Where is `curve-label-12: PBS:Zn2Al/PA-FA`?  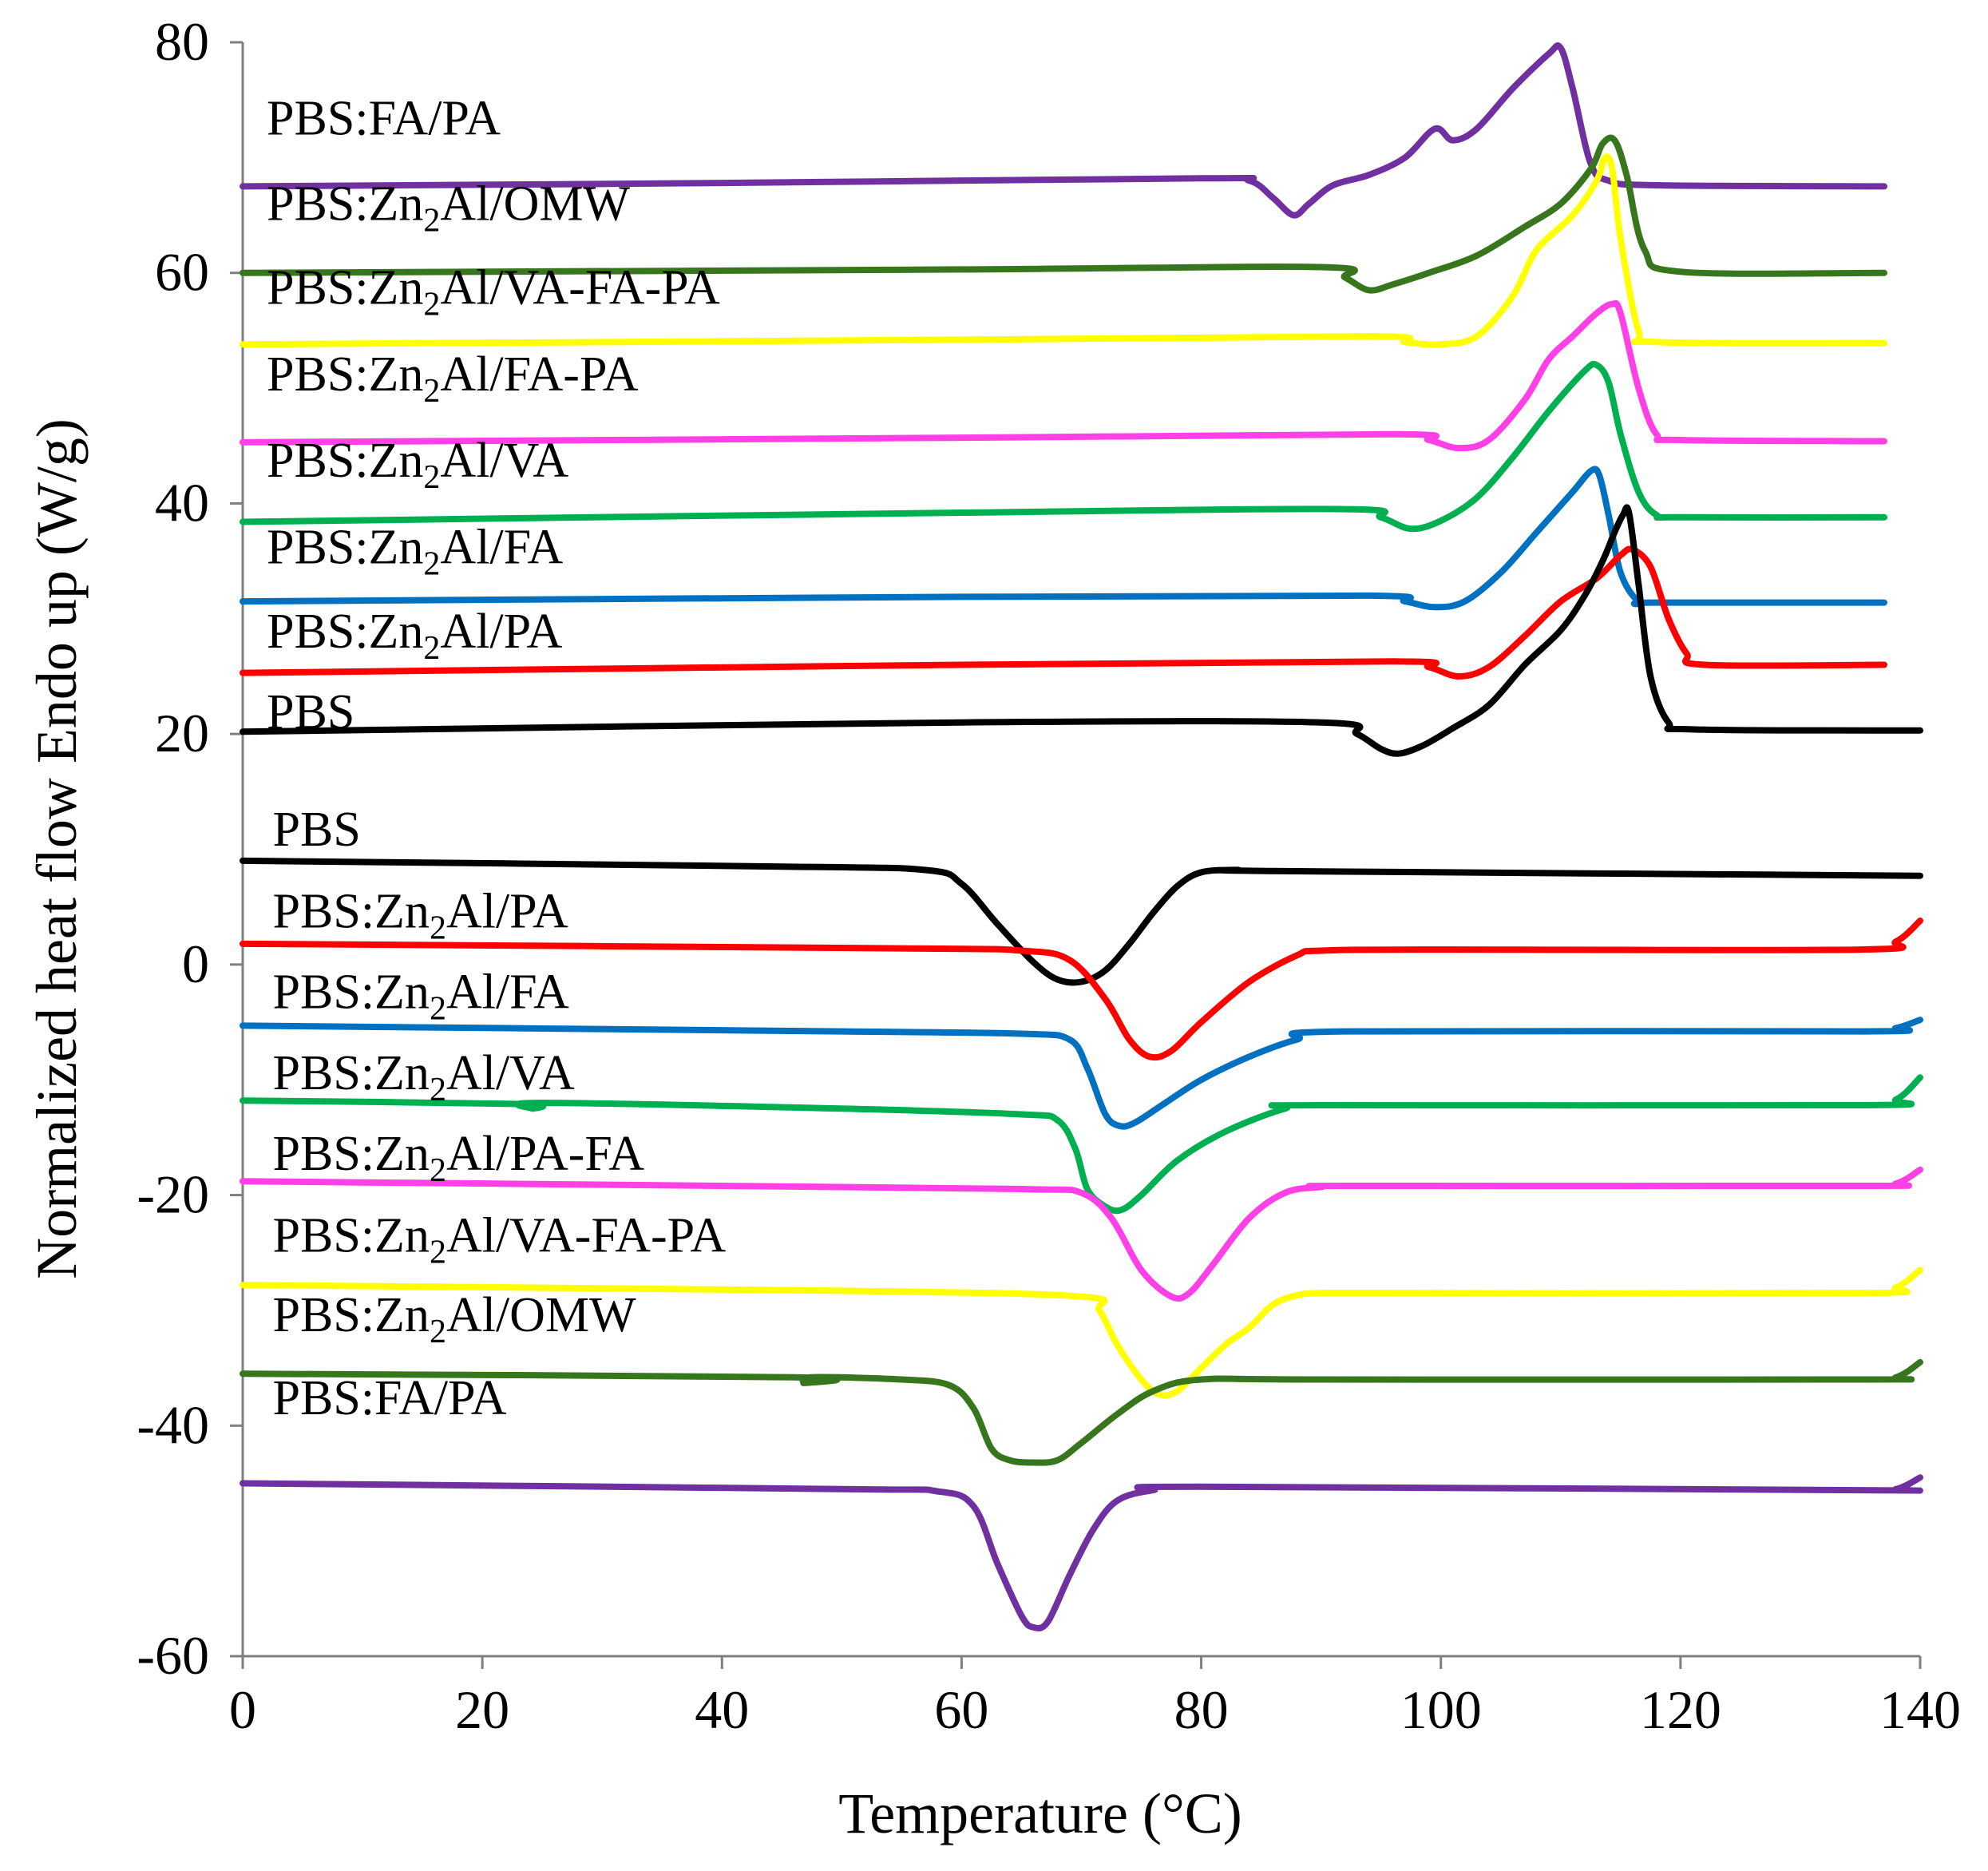
curve-label-12: PBS:Zn2Al/PA-FA is located at coordinates (459, 1158).